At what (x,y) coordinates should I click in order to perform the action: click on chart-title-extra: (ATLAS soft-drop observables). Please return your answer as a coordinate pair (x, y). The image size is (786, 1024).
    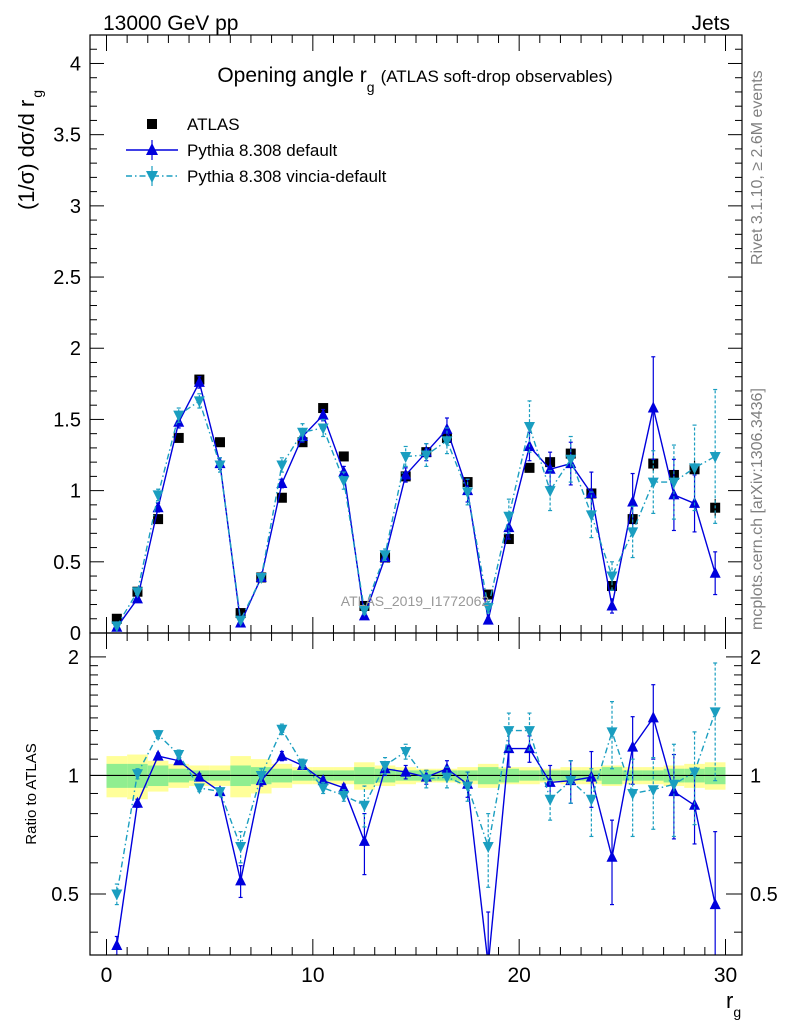
    Looking at the image, I should click on (497, 76).